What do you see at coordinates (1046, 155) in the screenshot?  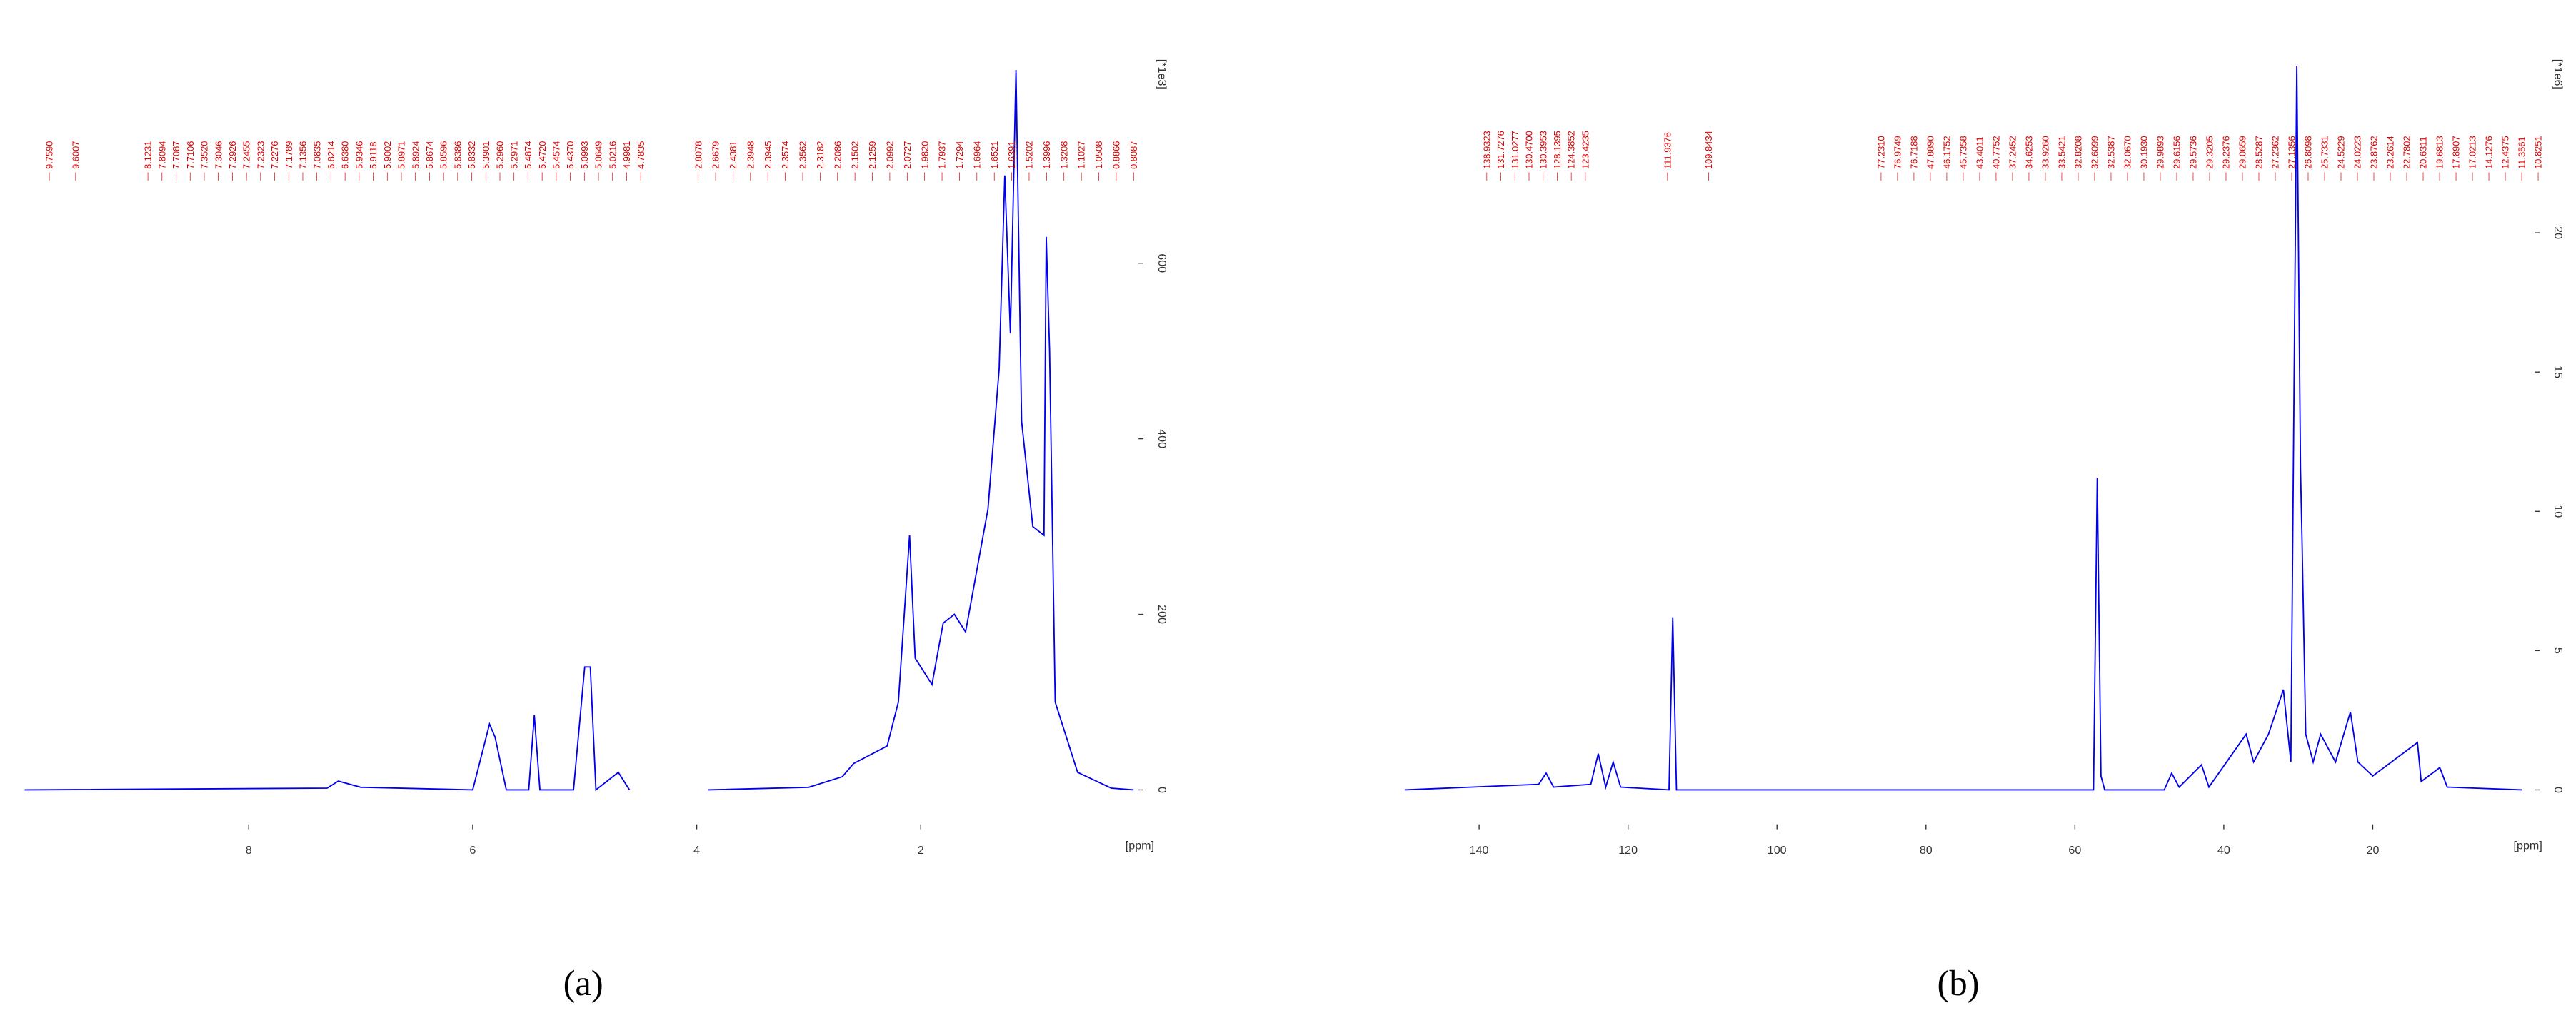 I see `peak-label: 1.3996` at bounding box center [1046, 155].